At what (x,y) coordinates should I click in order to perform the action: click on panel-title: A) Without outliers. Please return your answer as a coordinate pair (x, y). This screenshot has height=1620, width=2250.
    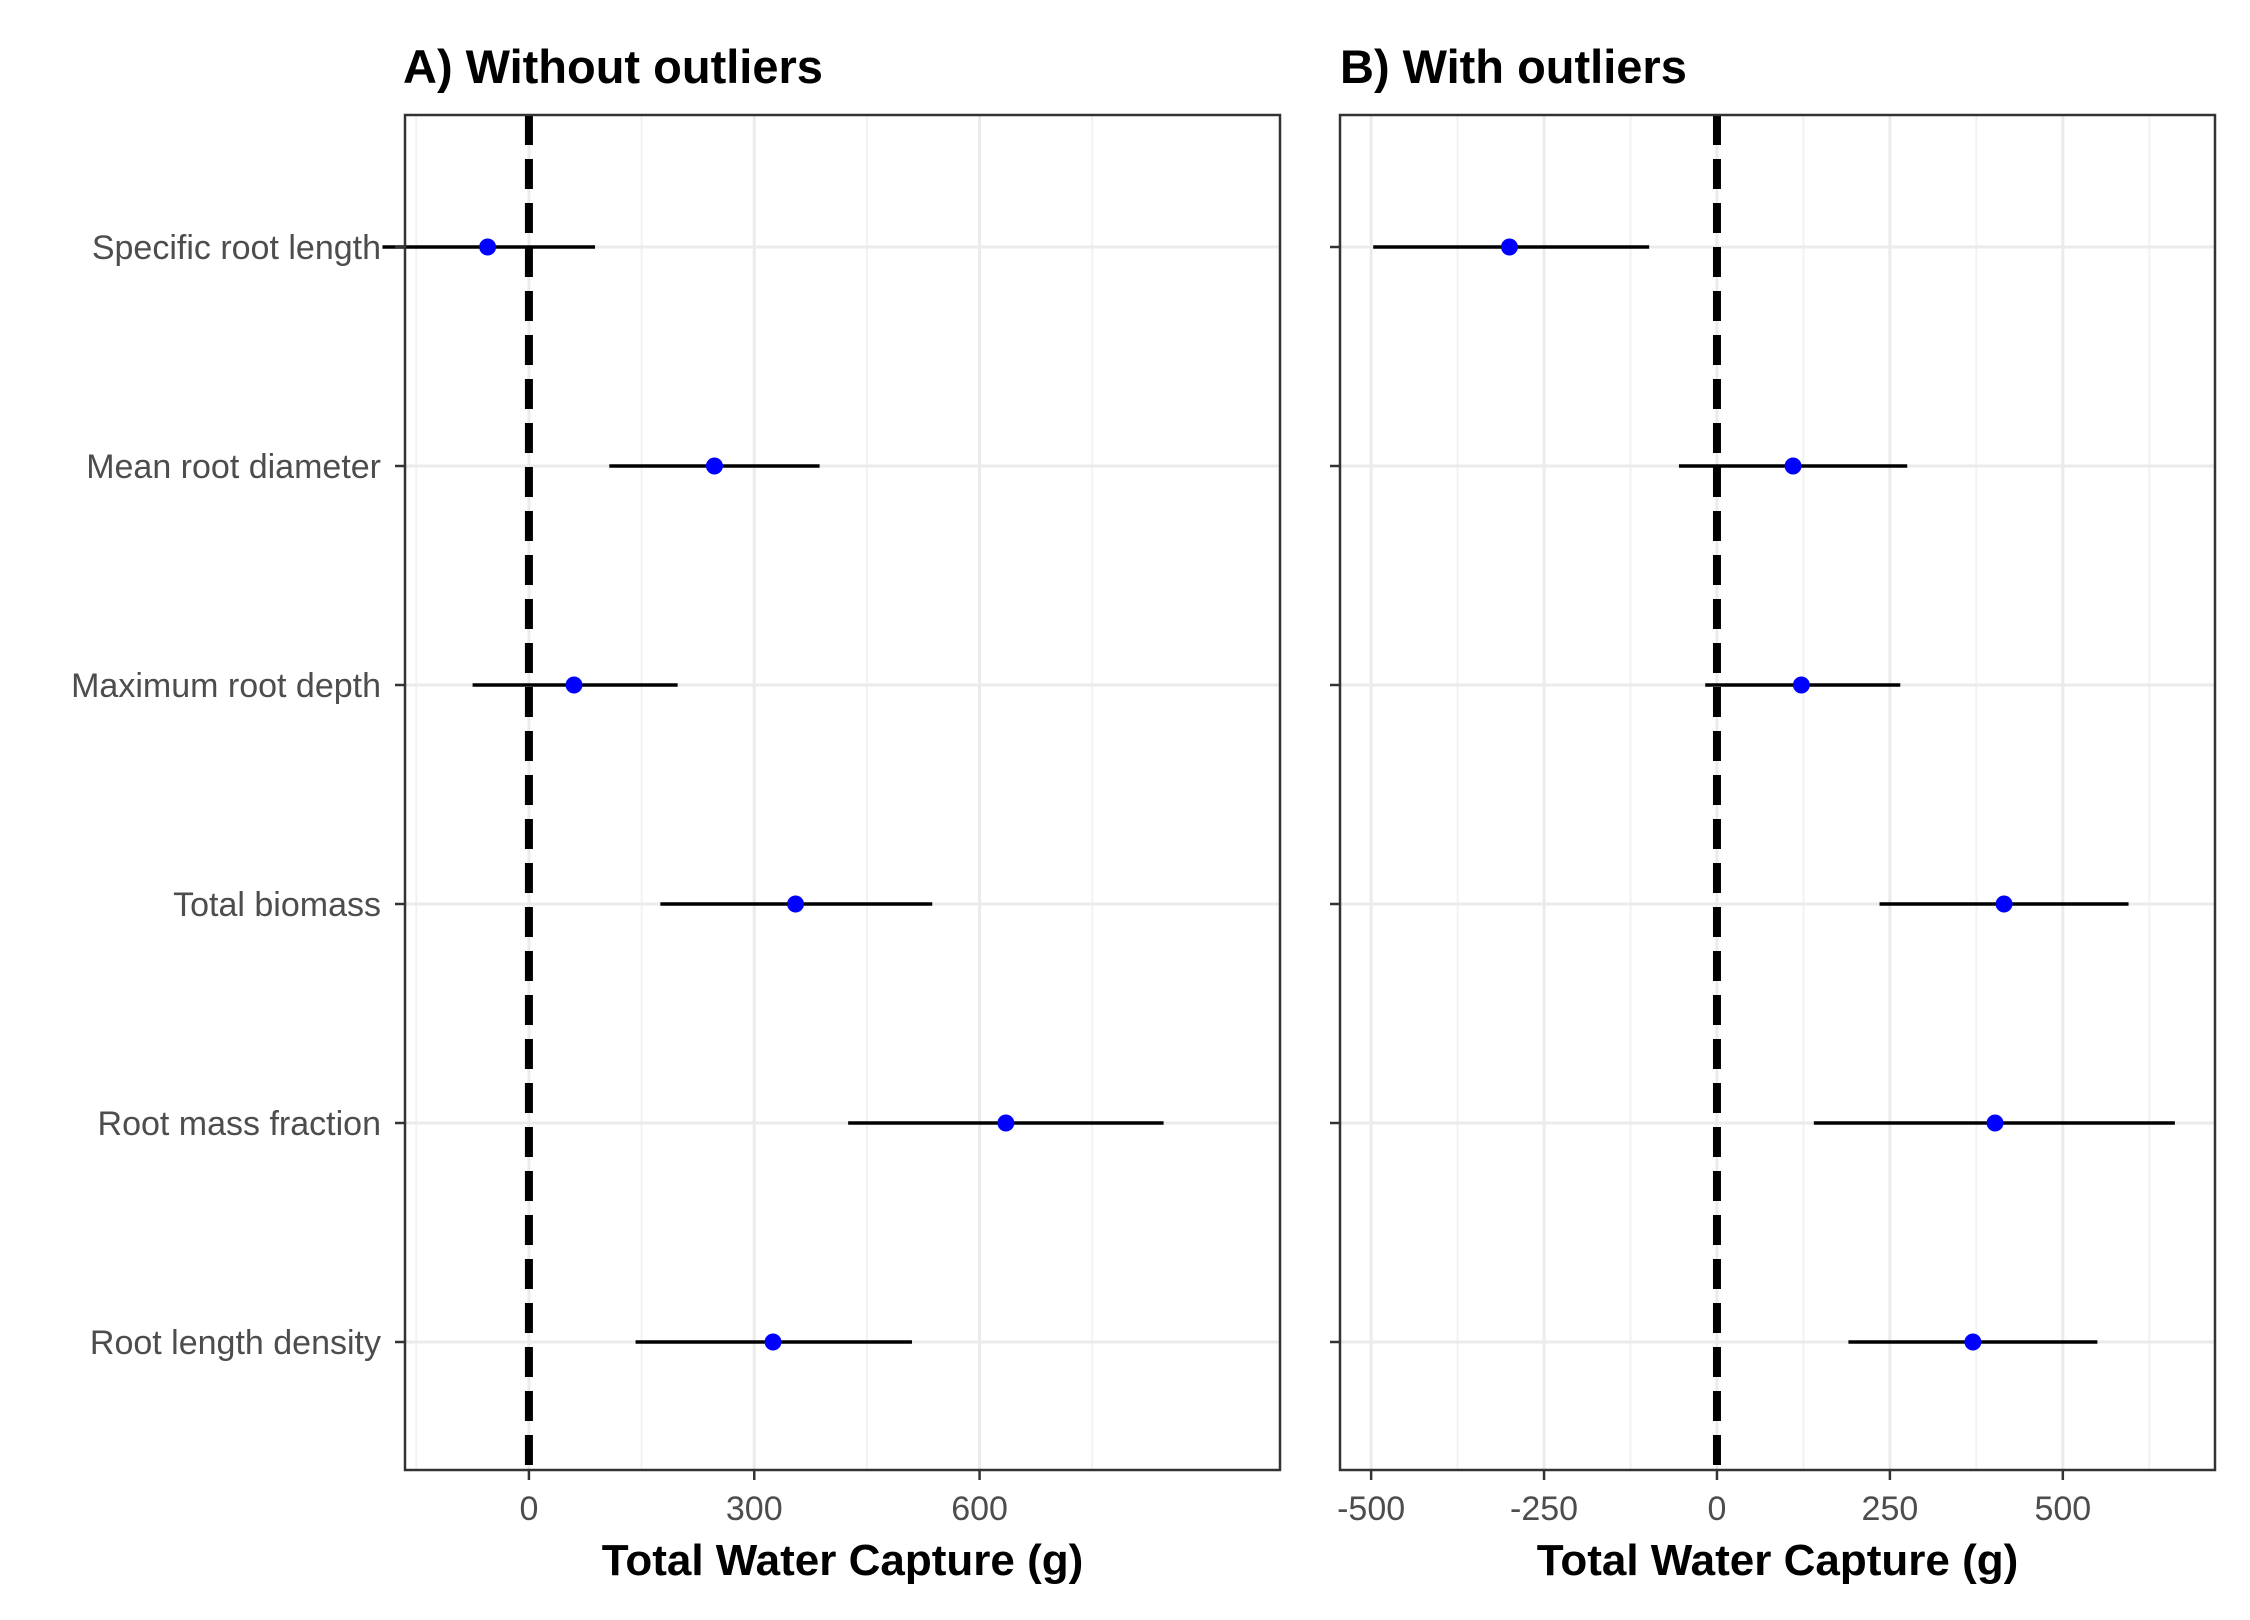
    Looking at the image, I should click on (613, 66).